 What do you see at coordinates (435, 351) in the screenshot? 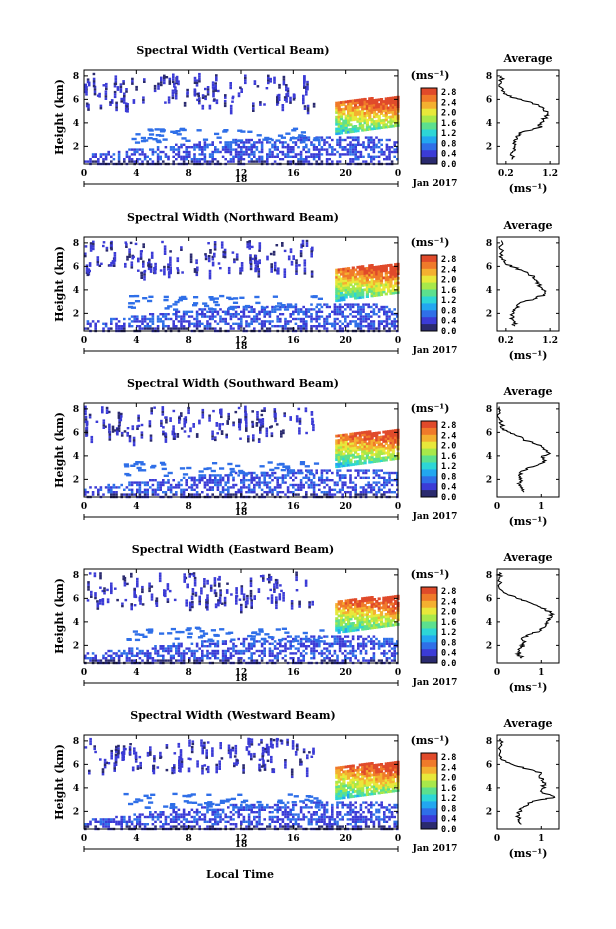
I see `date-label: Jan 2017` at bounding box center [435, 351].